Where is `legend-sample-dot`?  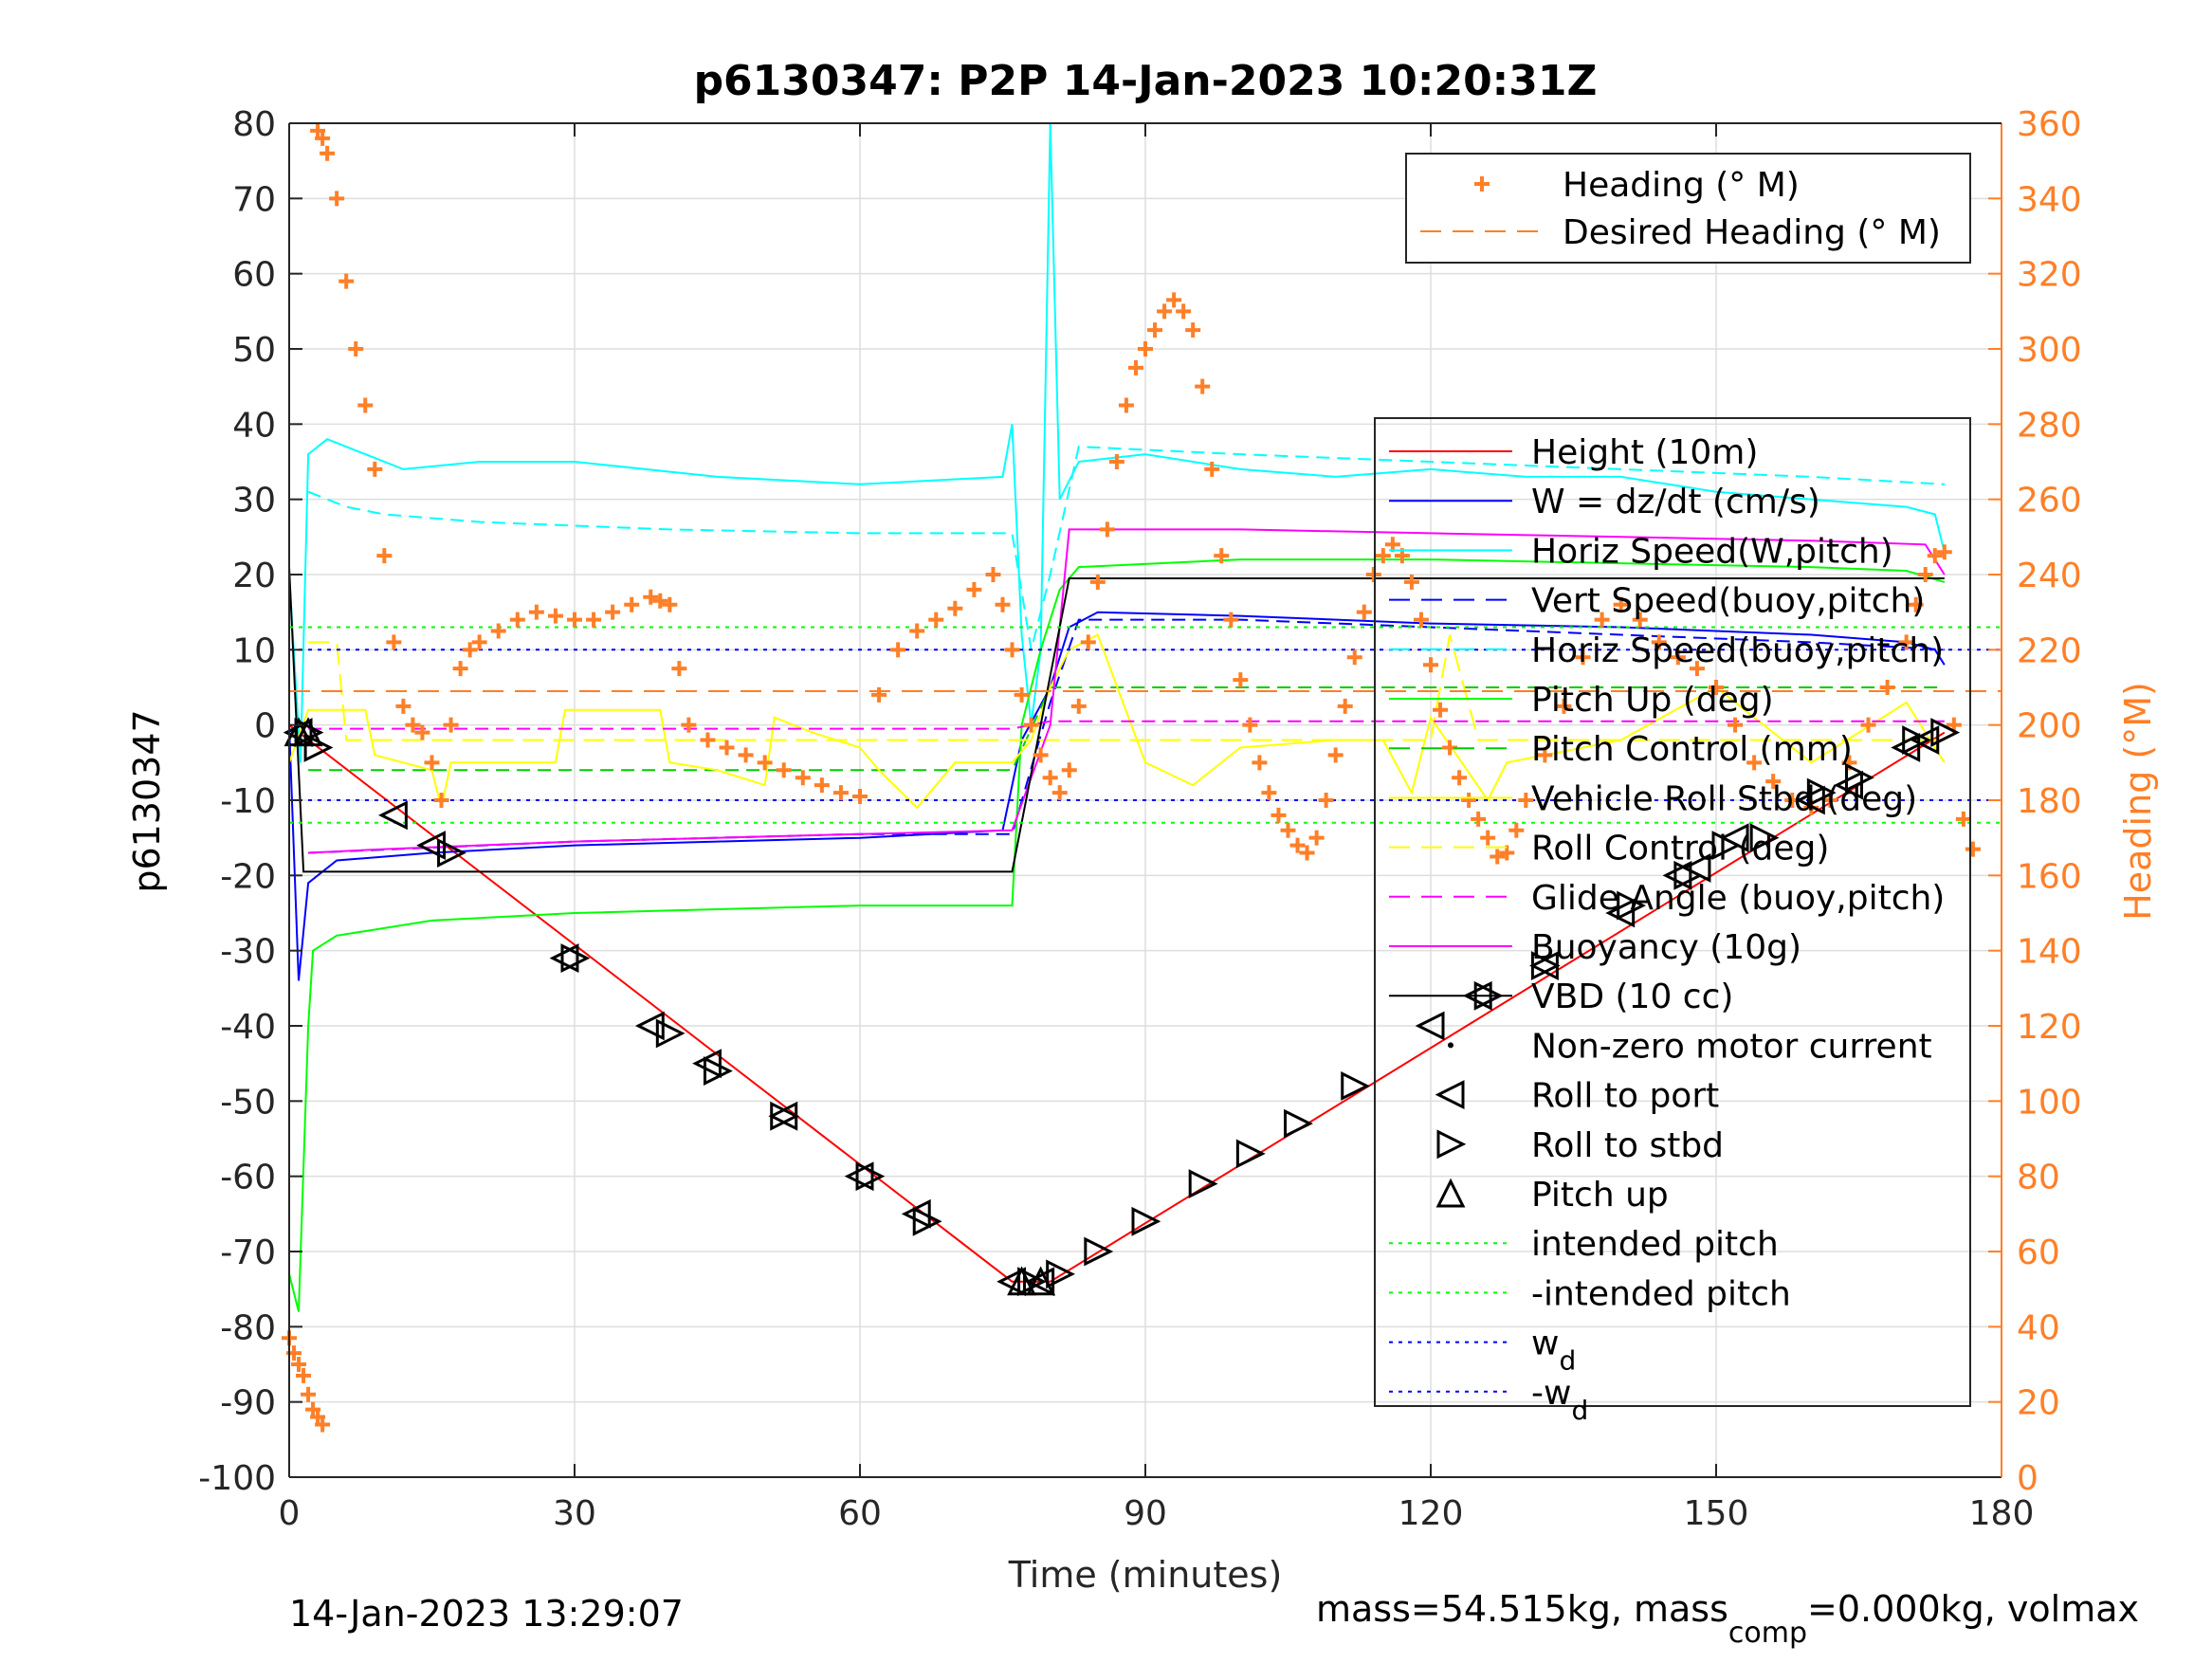 legend-sample-dot is located at coordinates (1450, 1045).